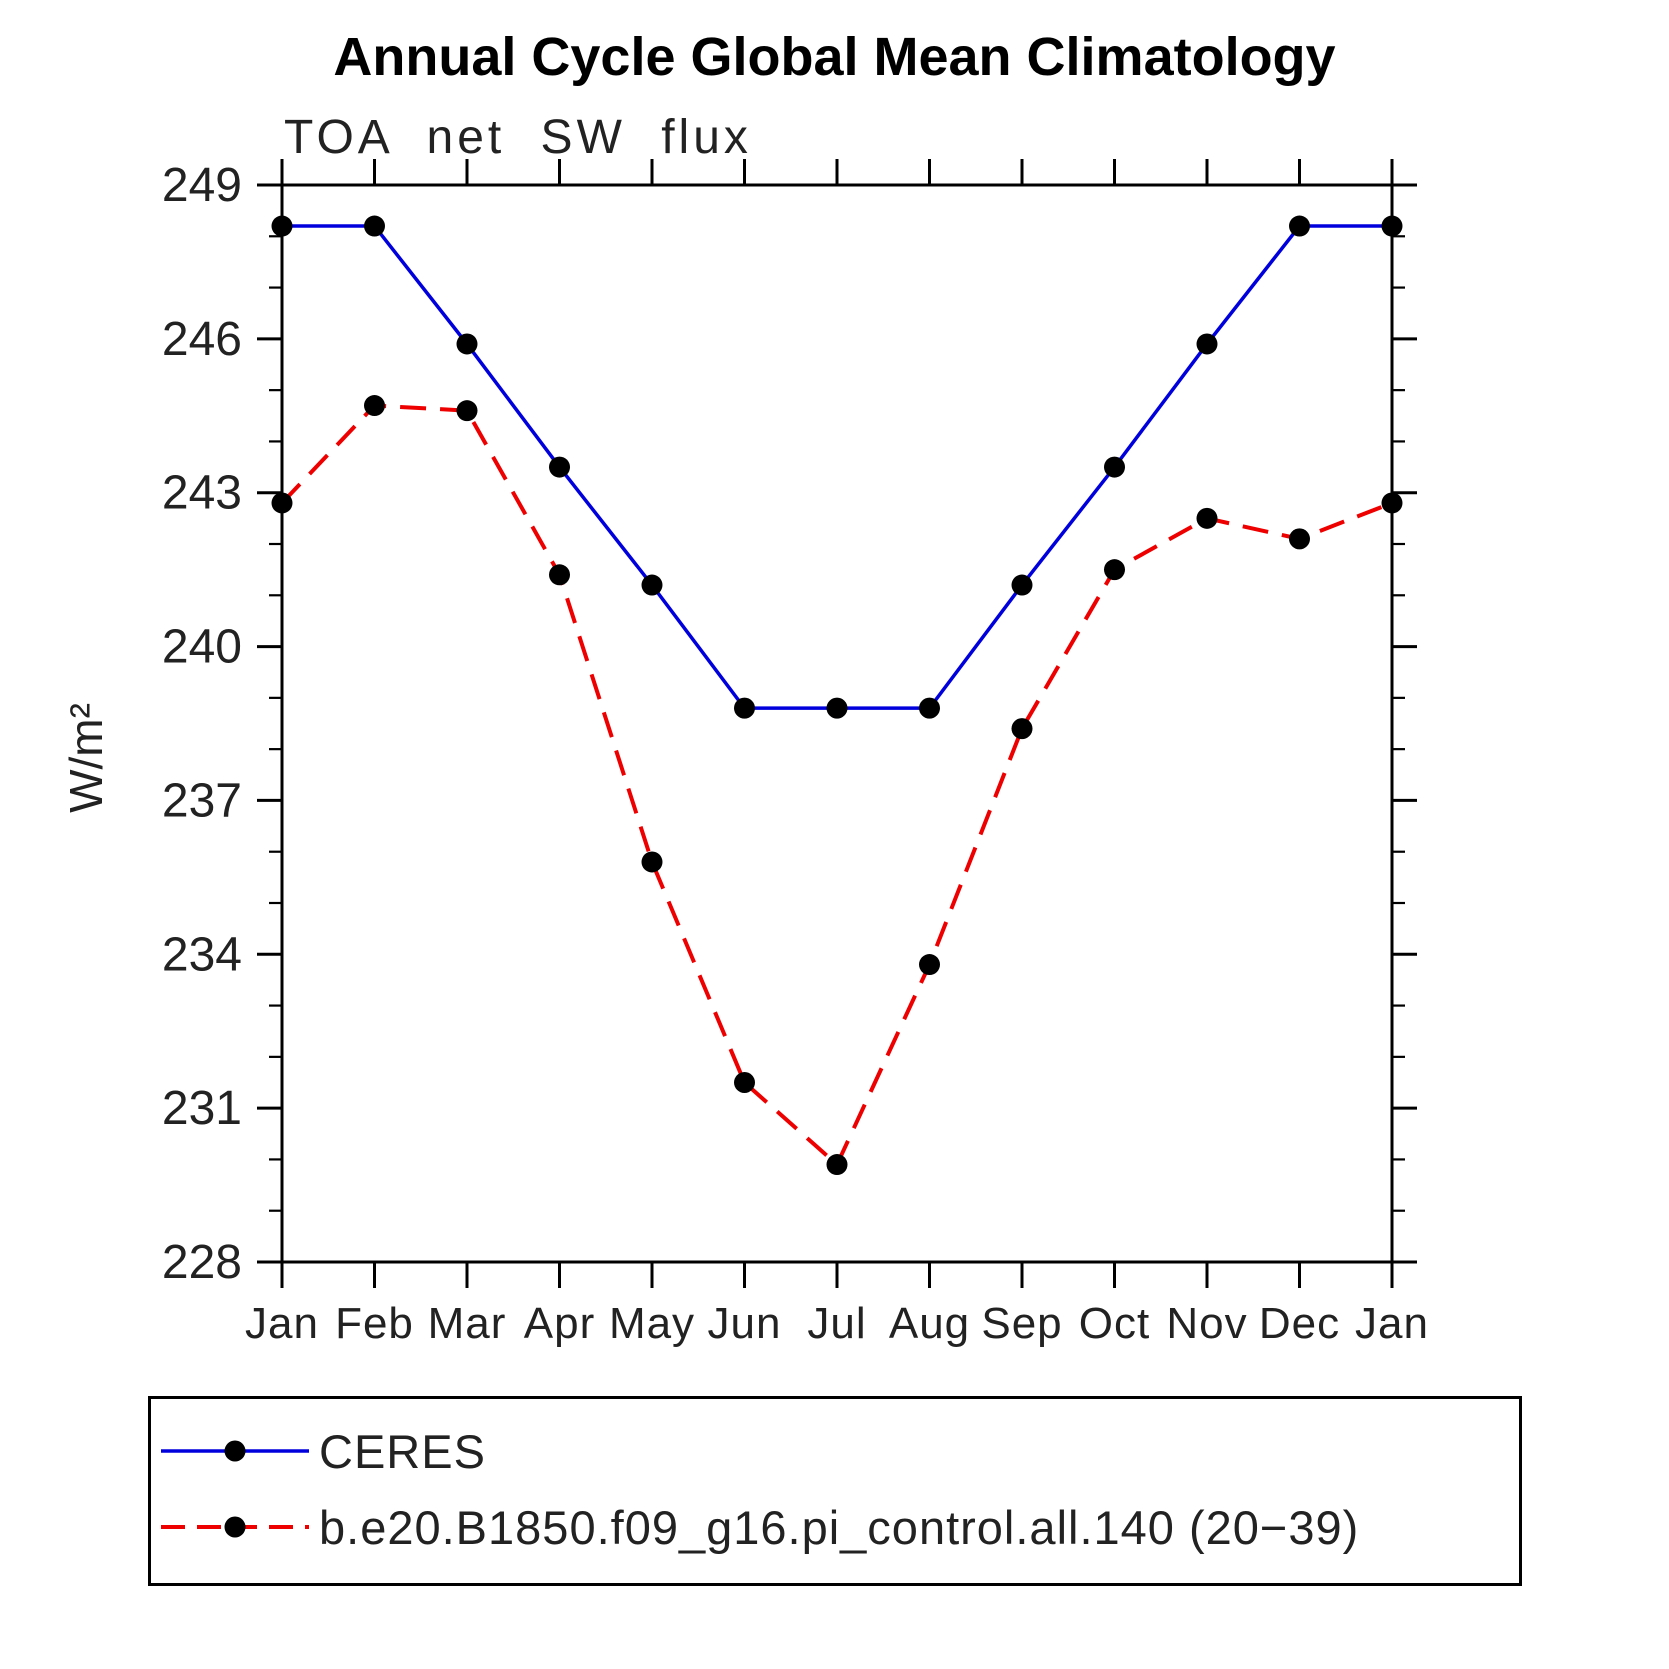 Image resolution: width=1669 pixels, height=1669 pixels. I want to click on chart-subtitle: TOA net SW flux, so click(518, 137).